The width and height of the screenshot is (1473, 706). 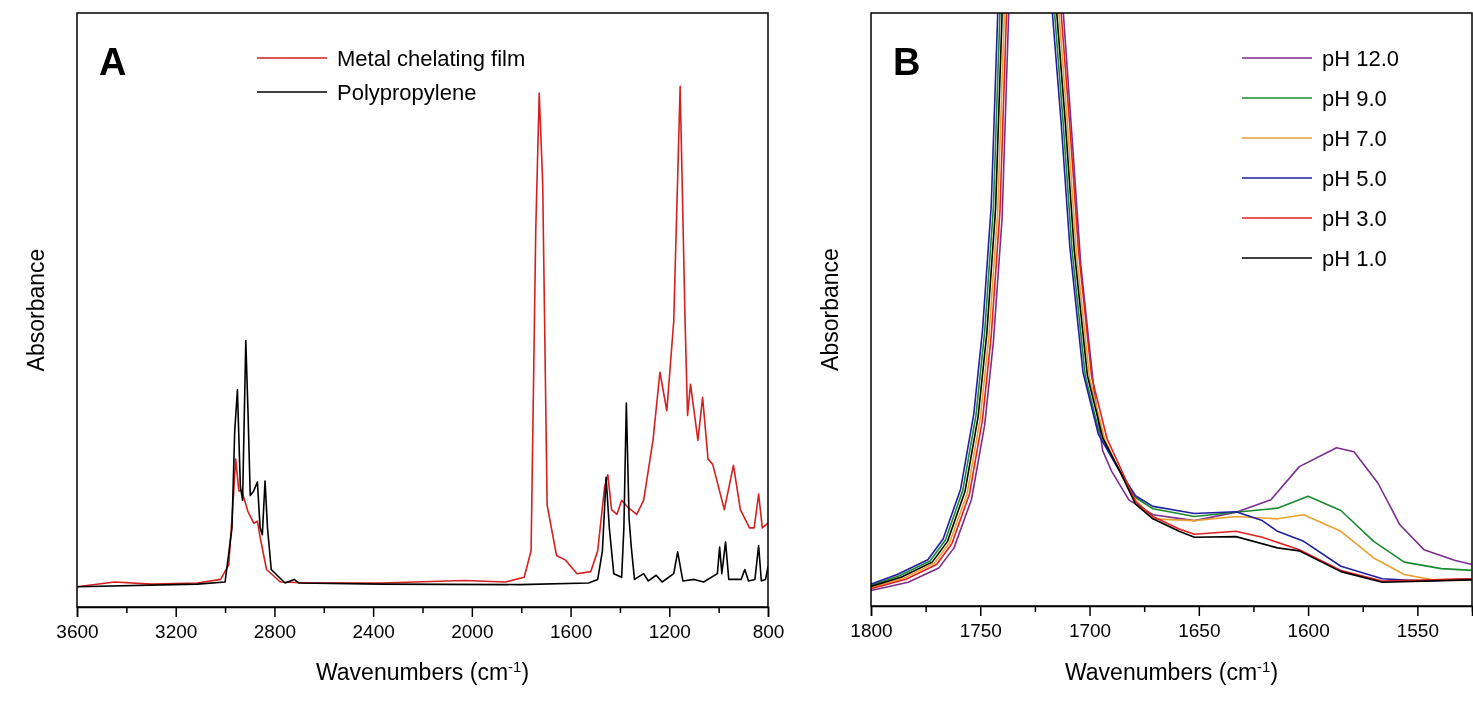 I want to click on x-tick-label: 1700, so click(x=1090, y=631).